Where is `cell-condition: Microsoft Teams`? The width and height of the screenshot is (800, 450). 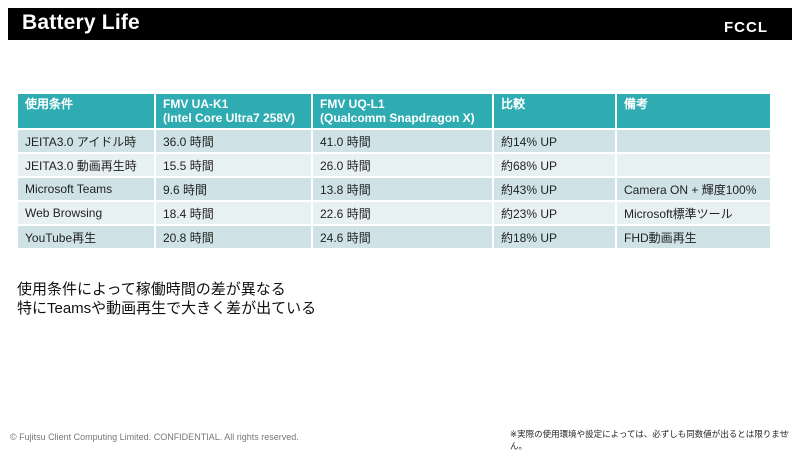
cell-condition: Microsoft Teams is located at coordinates (87, 189).